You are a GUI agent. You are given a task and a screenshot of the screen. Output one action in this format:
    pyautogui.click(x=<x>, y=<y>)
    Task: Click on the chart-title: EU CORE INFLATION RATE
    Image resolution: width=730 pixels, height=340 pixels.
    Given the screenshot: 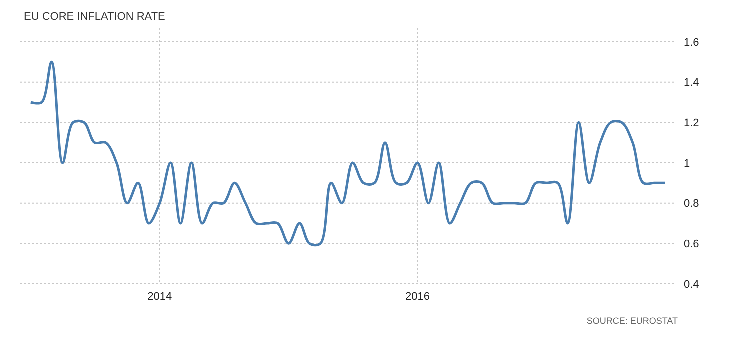 What is the action you would take?
    pyautogui.click(x=95, y=17)
    